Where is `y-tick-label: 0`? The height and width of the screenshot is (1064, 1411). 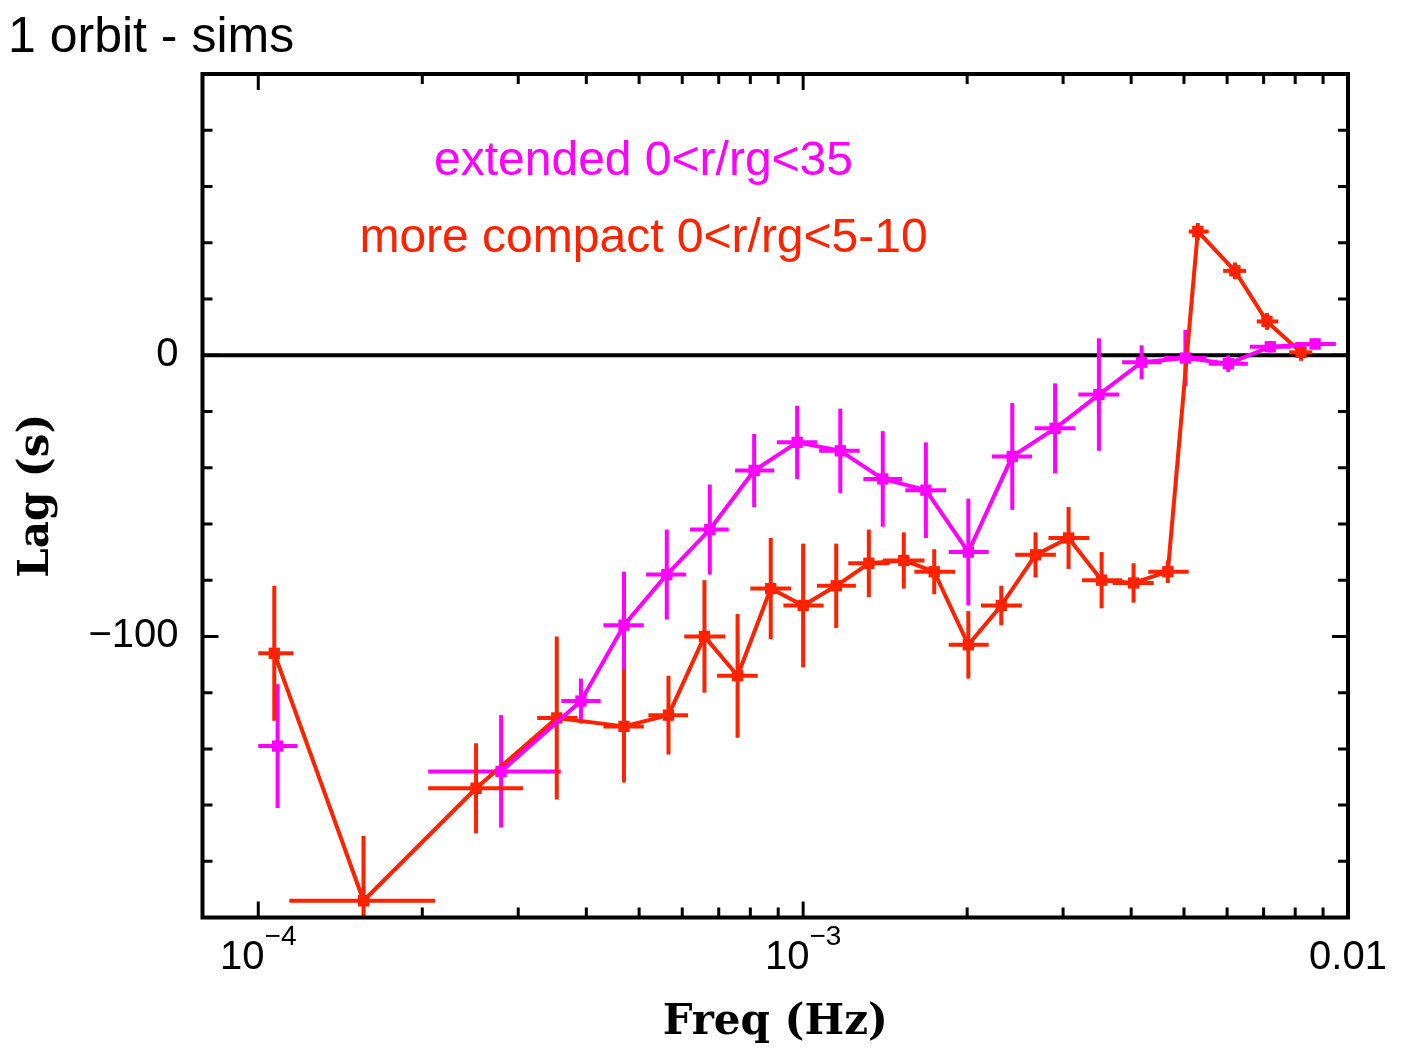 y-tick-label: 0 is located at coordinates (167, 352).